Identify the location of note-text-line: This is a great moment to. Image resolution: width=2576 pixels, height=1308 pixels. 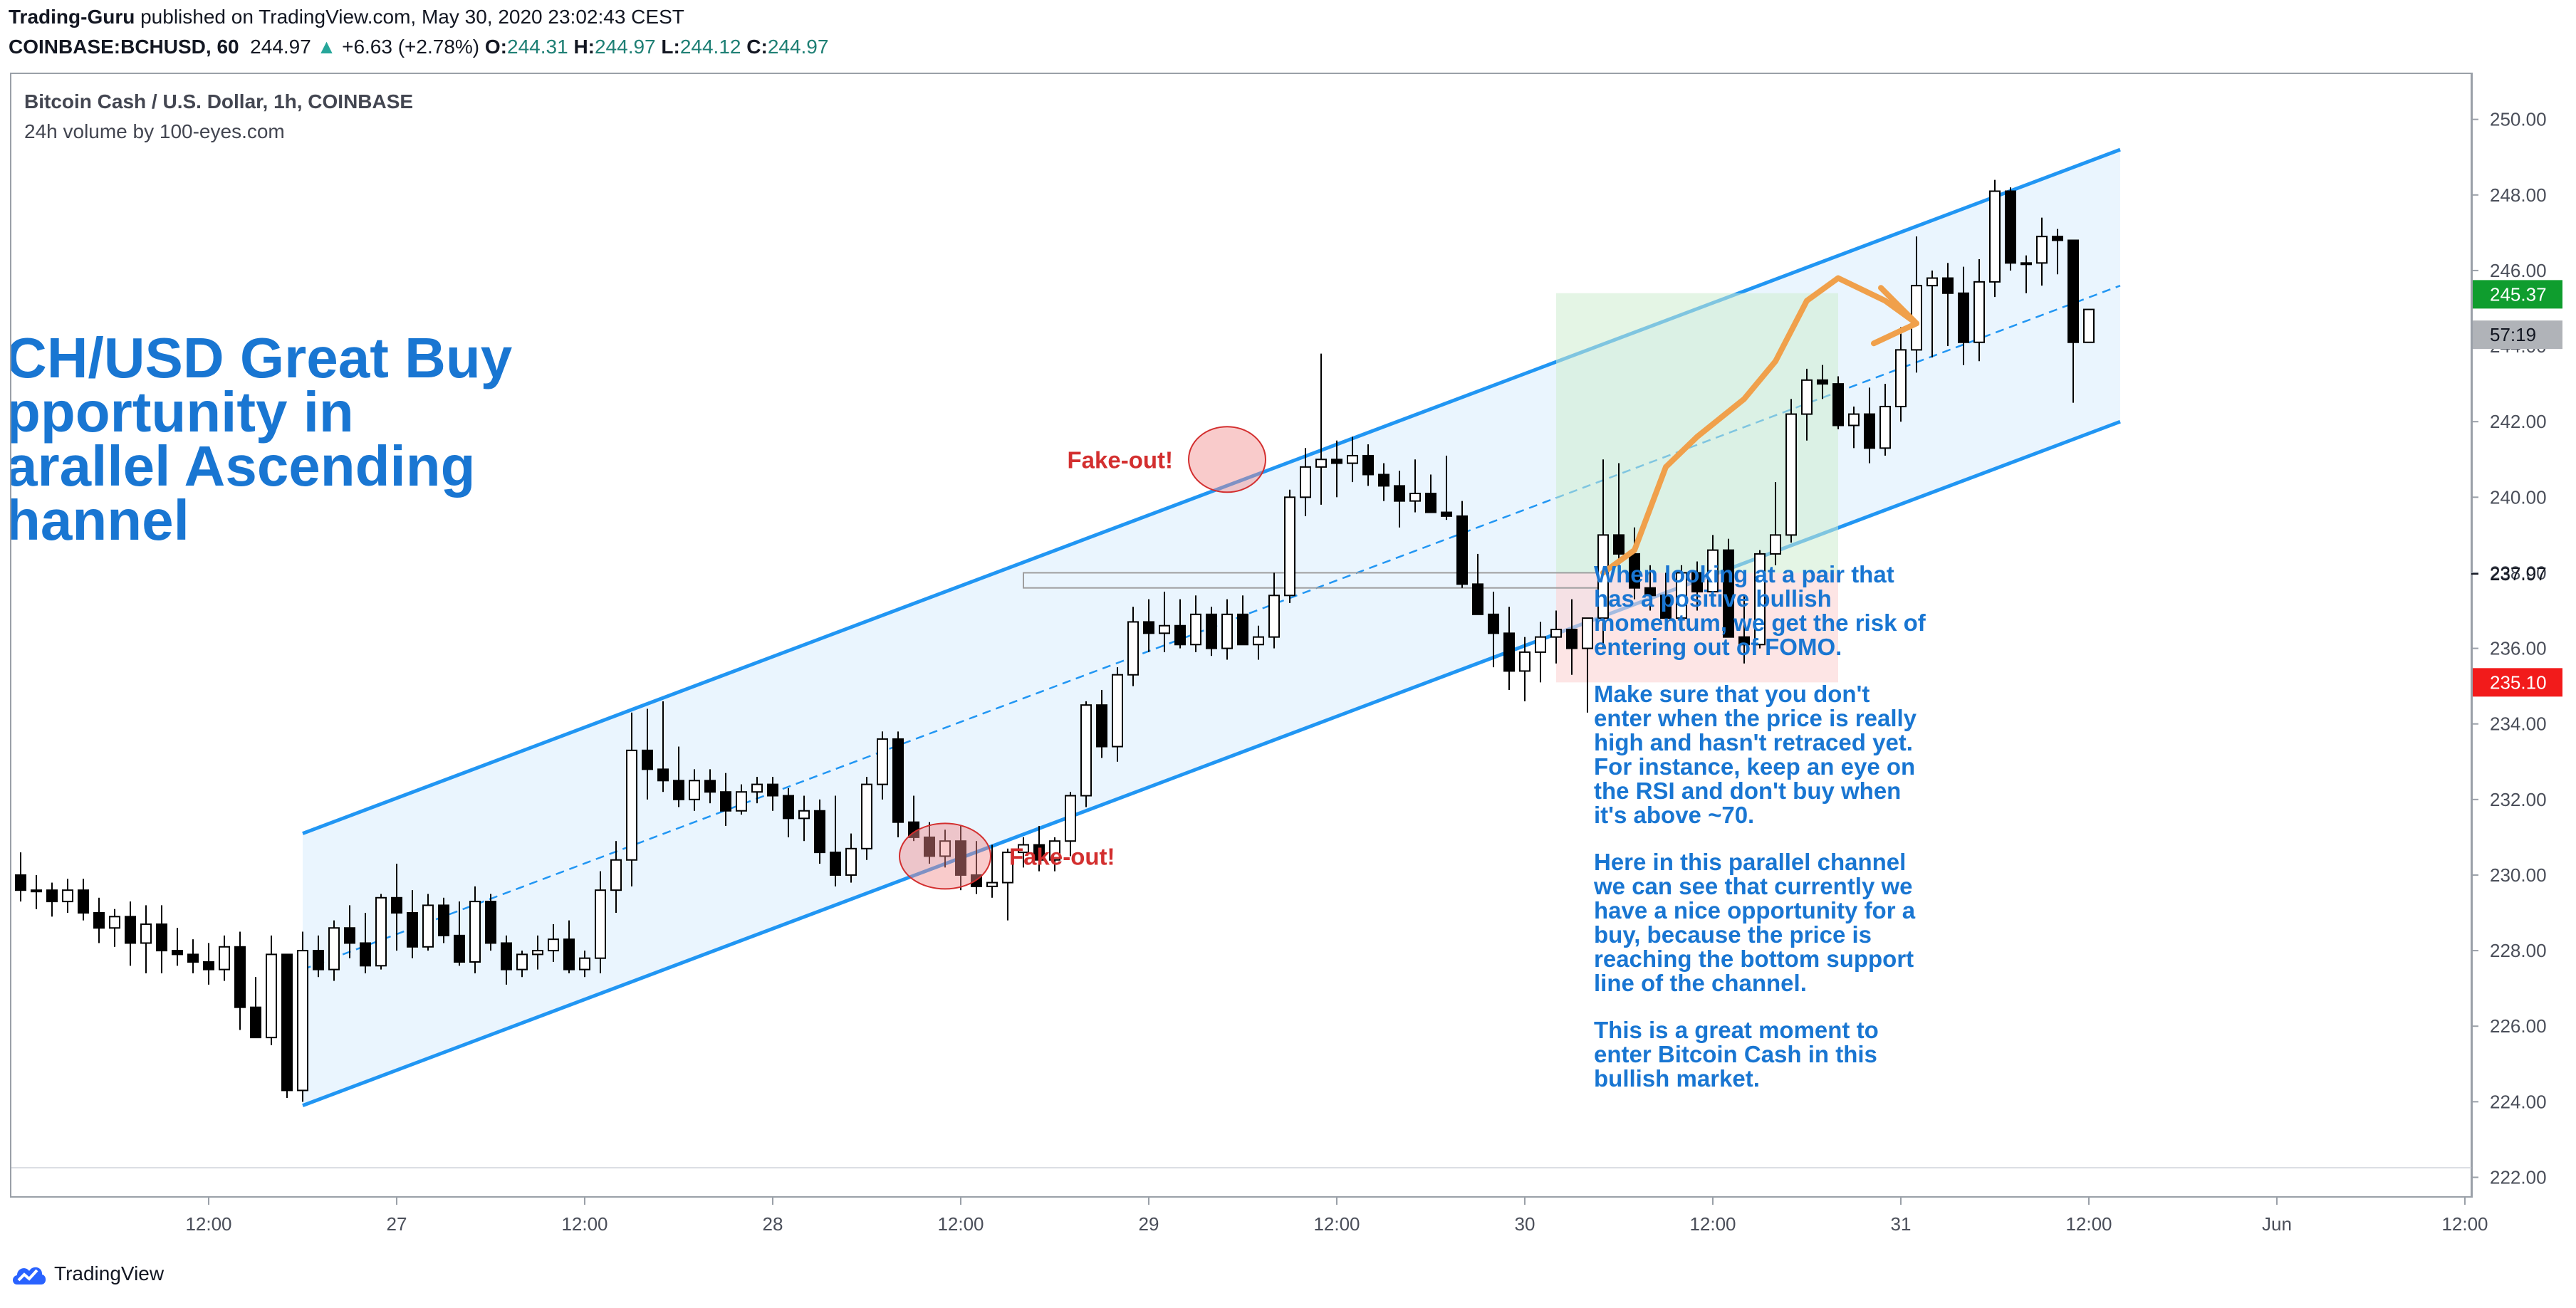
(1736, 1030).